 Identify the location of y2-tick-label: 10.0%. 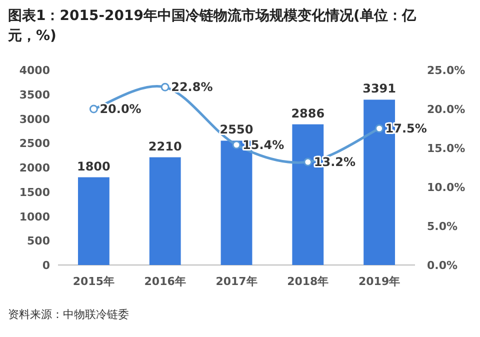
(446, 187).